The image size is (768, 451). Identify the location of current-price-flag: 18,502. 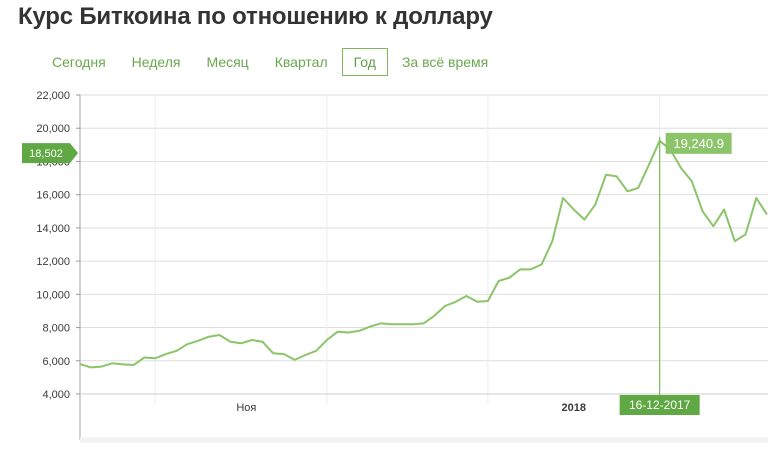
(50, 153).